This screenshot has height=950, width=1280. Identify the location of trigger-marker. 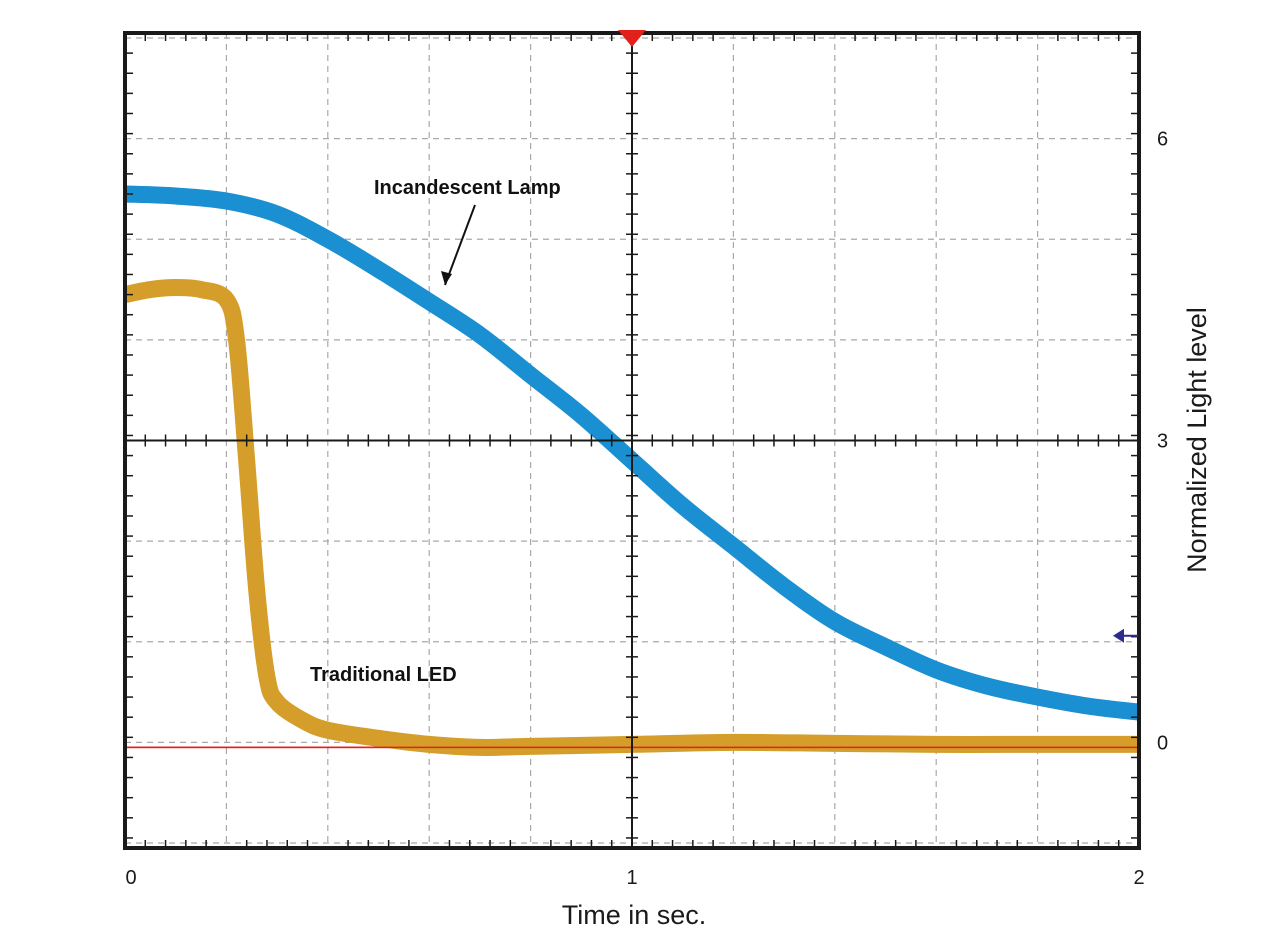
(632, 38).